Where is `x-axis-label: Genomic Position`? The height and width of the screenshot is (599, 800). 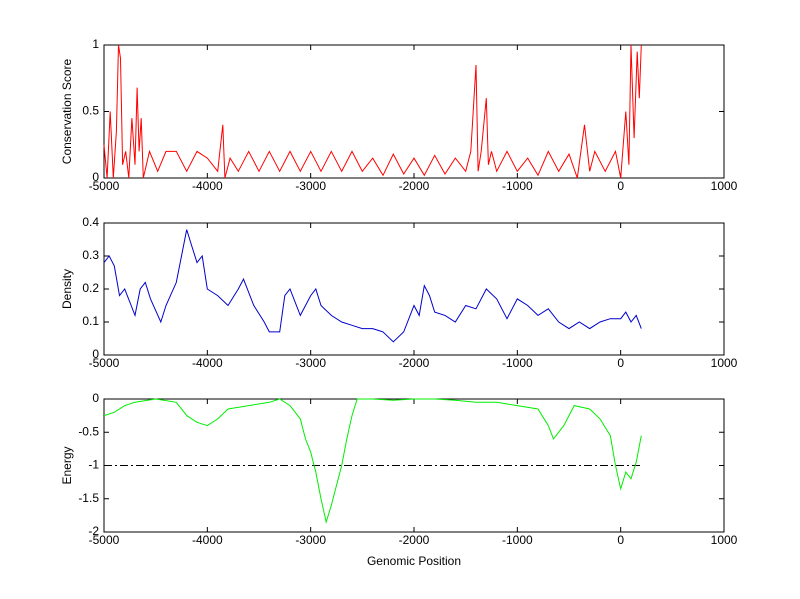 x-axis-label: Genomic Position is located at coordinates (414, 561).